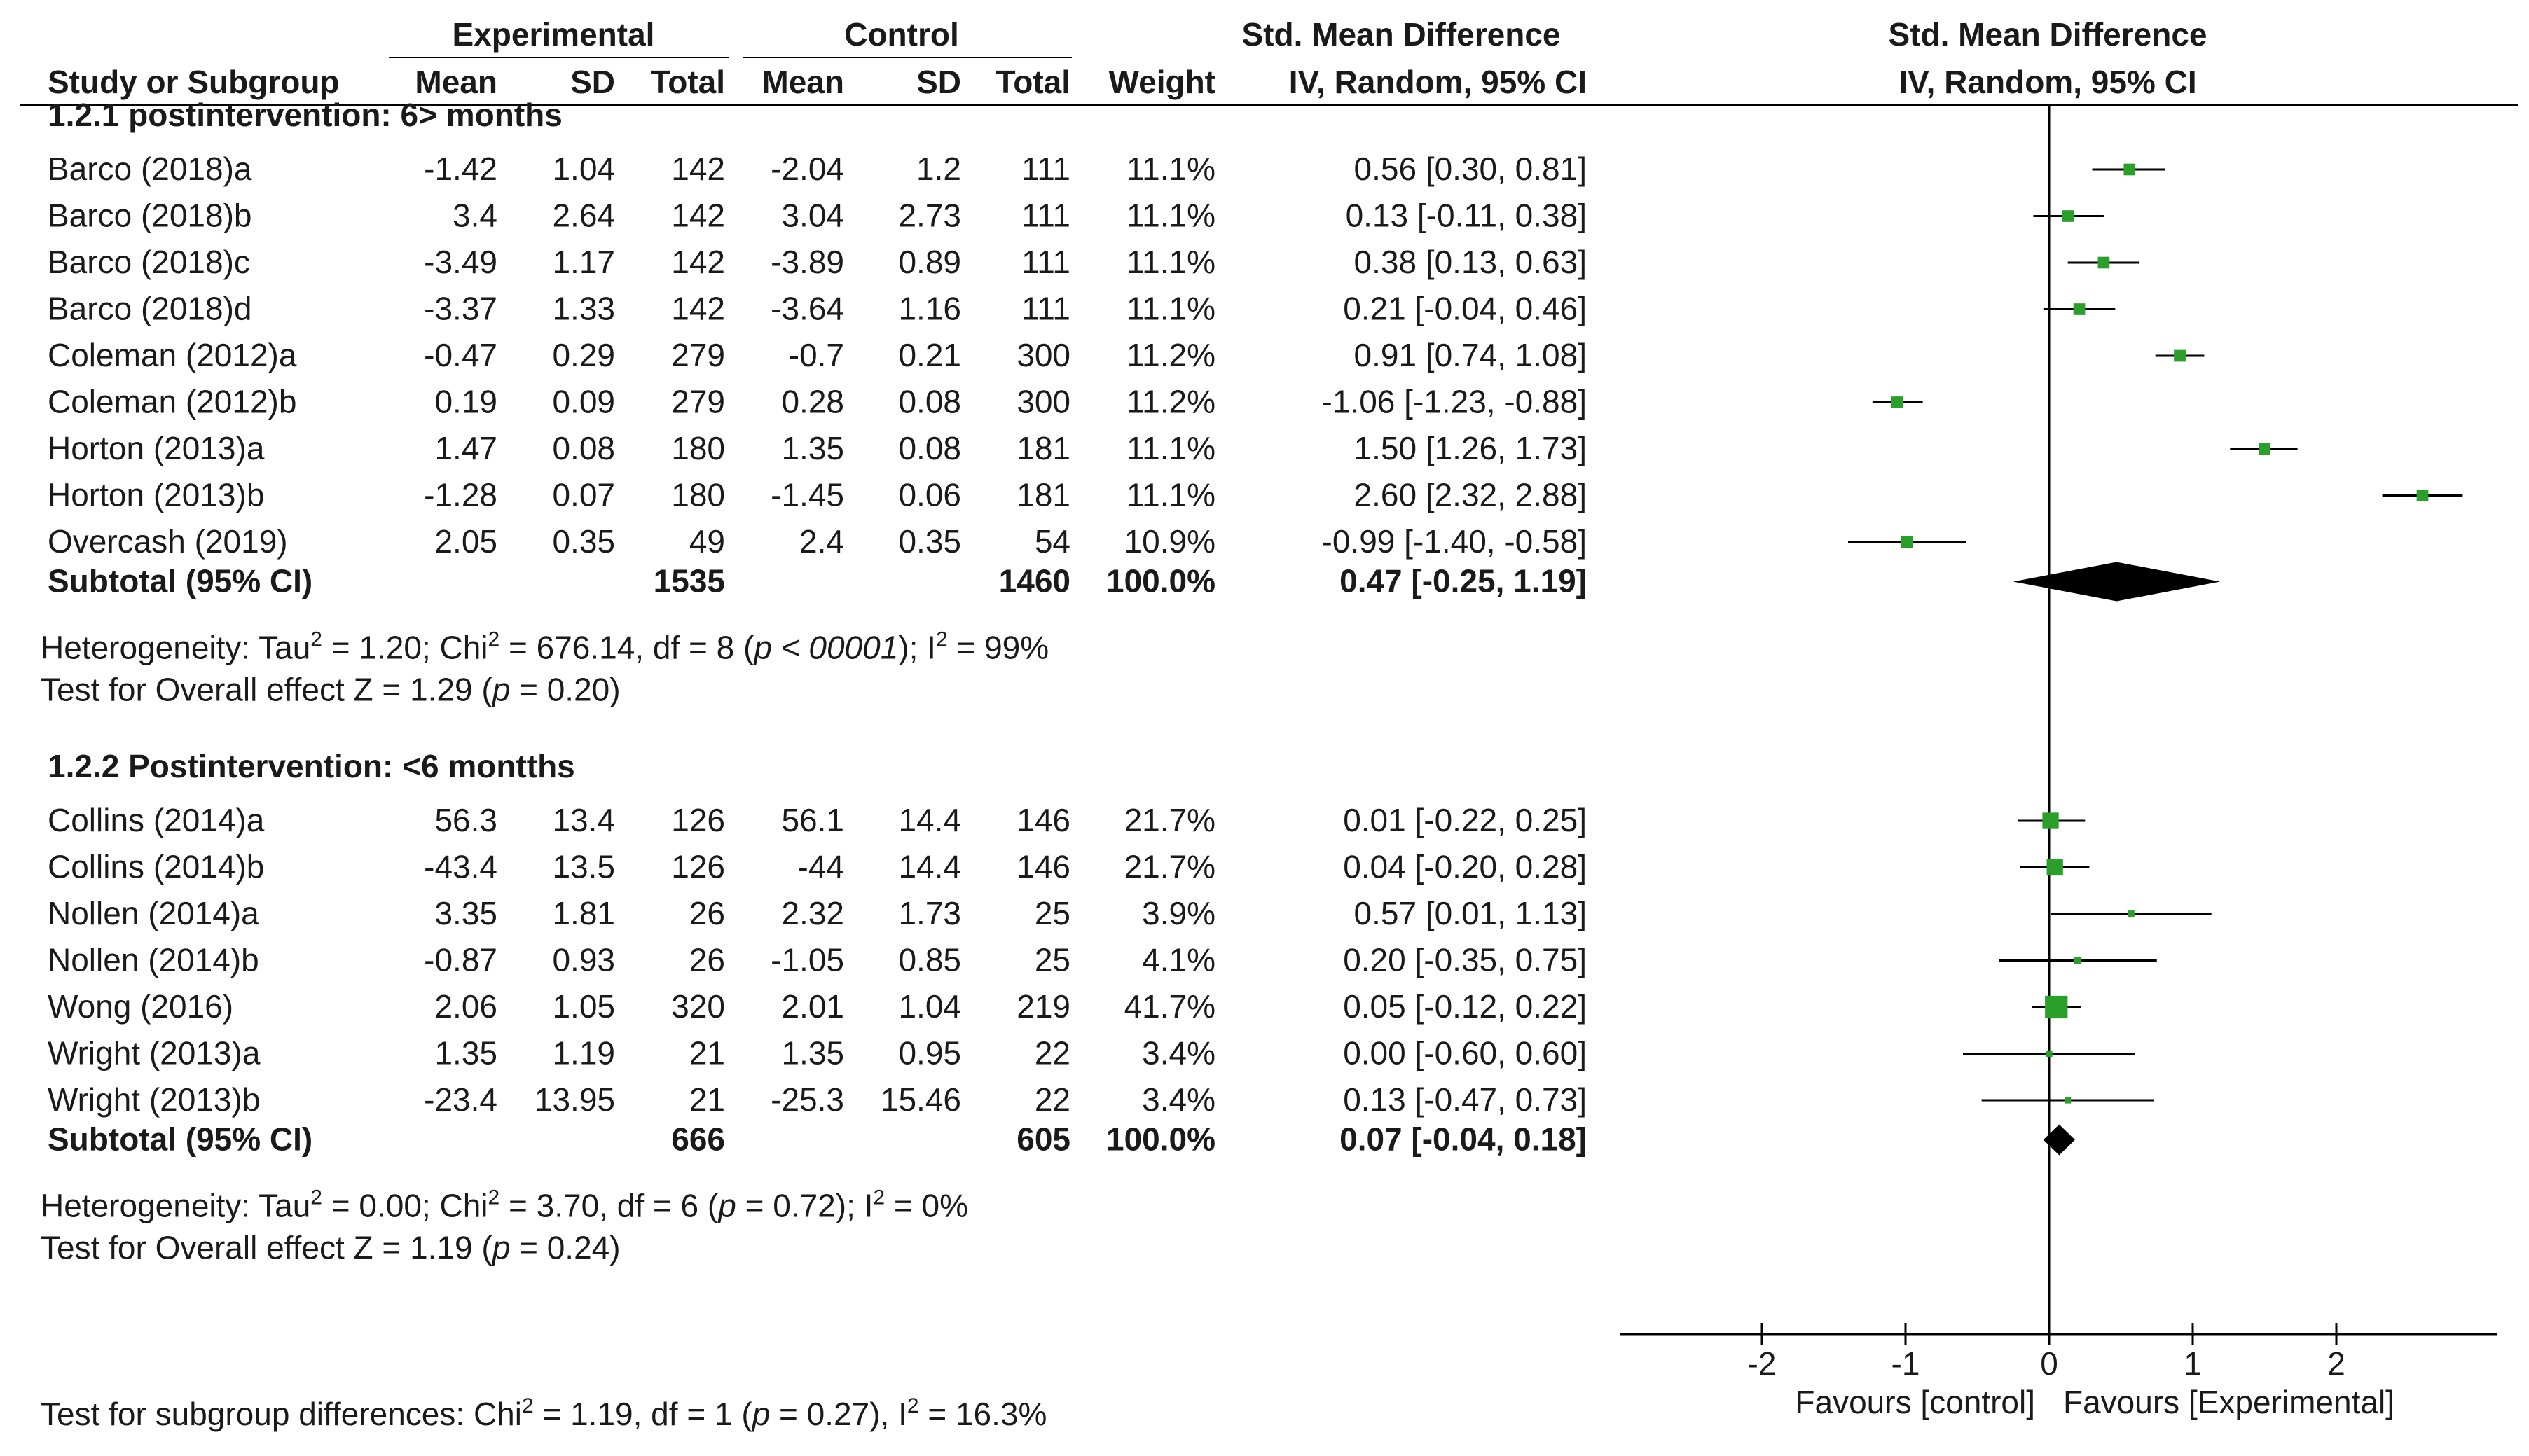 The width and height of the screenshot is (2529, 1456). What do you see at coordinates (1465, 820) in the screenshot?
I see `study-ci-text: 0.01 [-0.22, 0.25]` at bounding box center [1465, 820].